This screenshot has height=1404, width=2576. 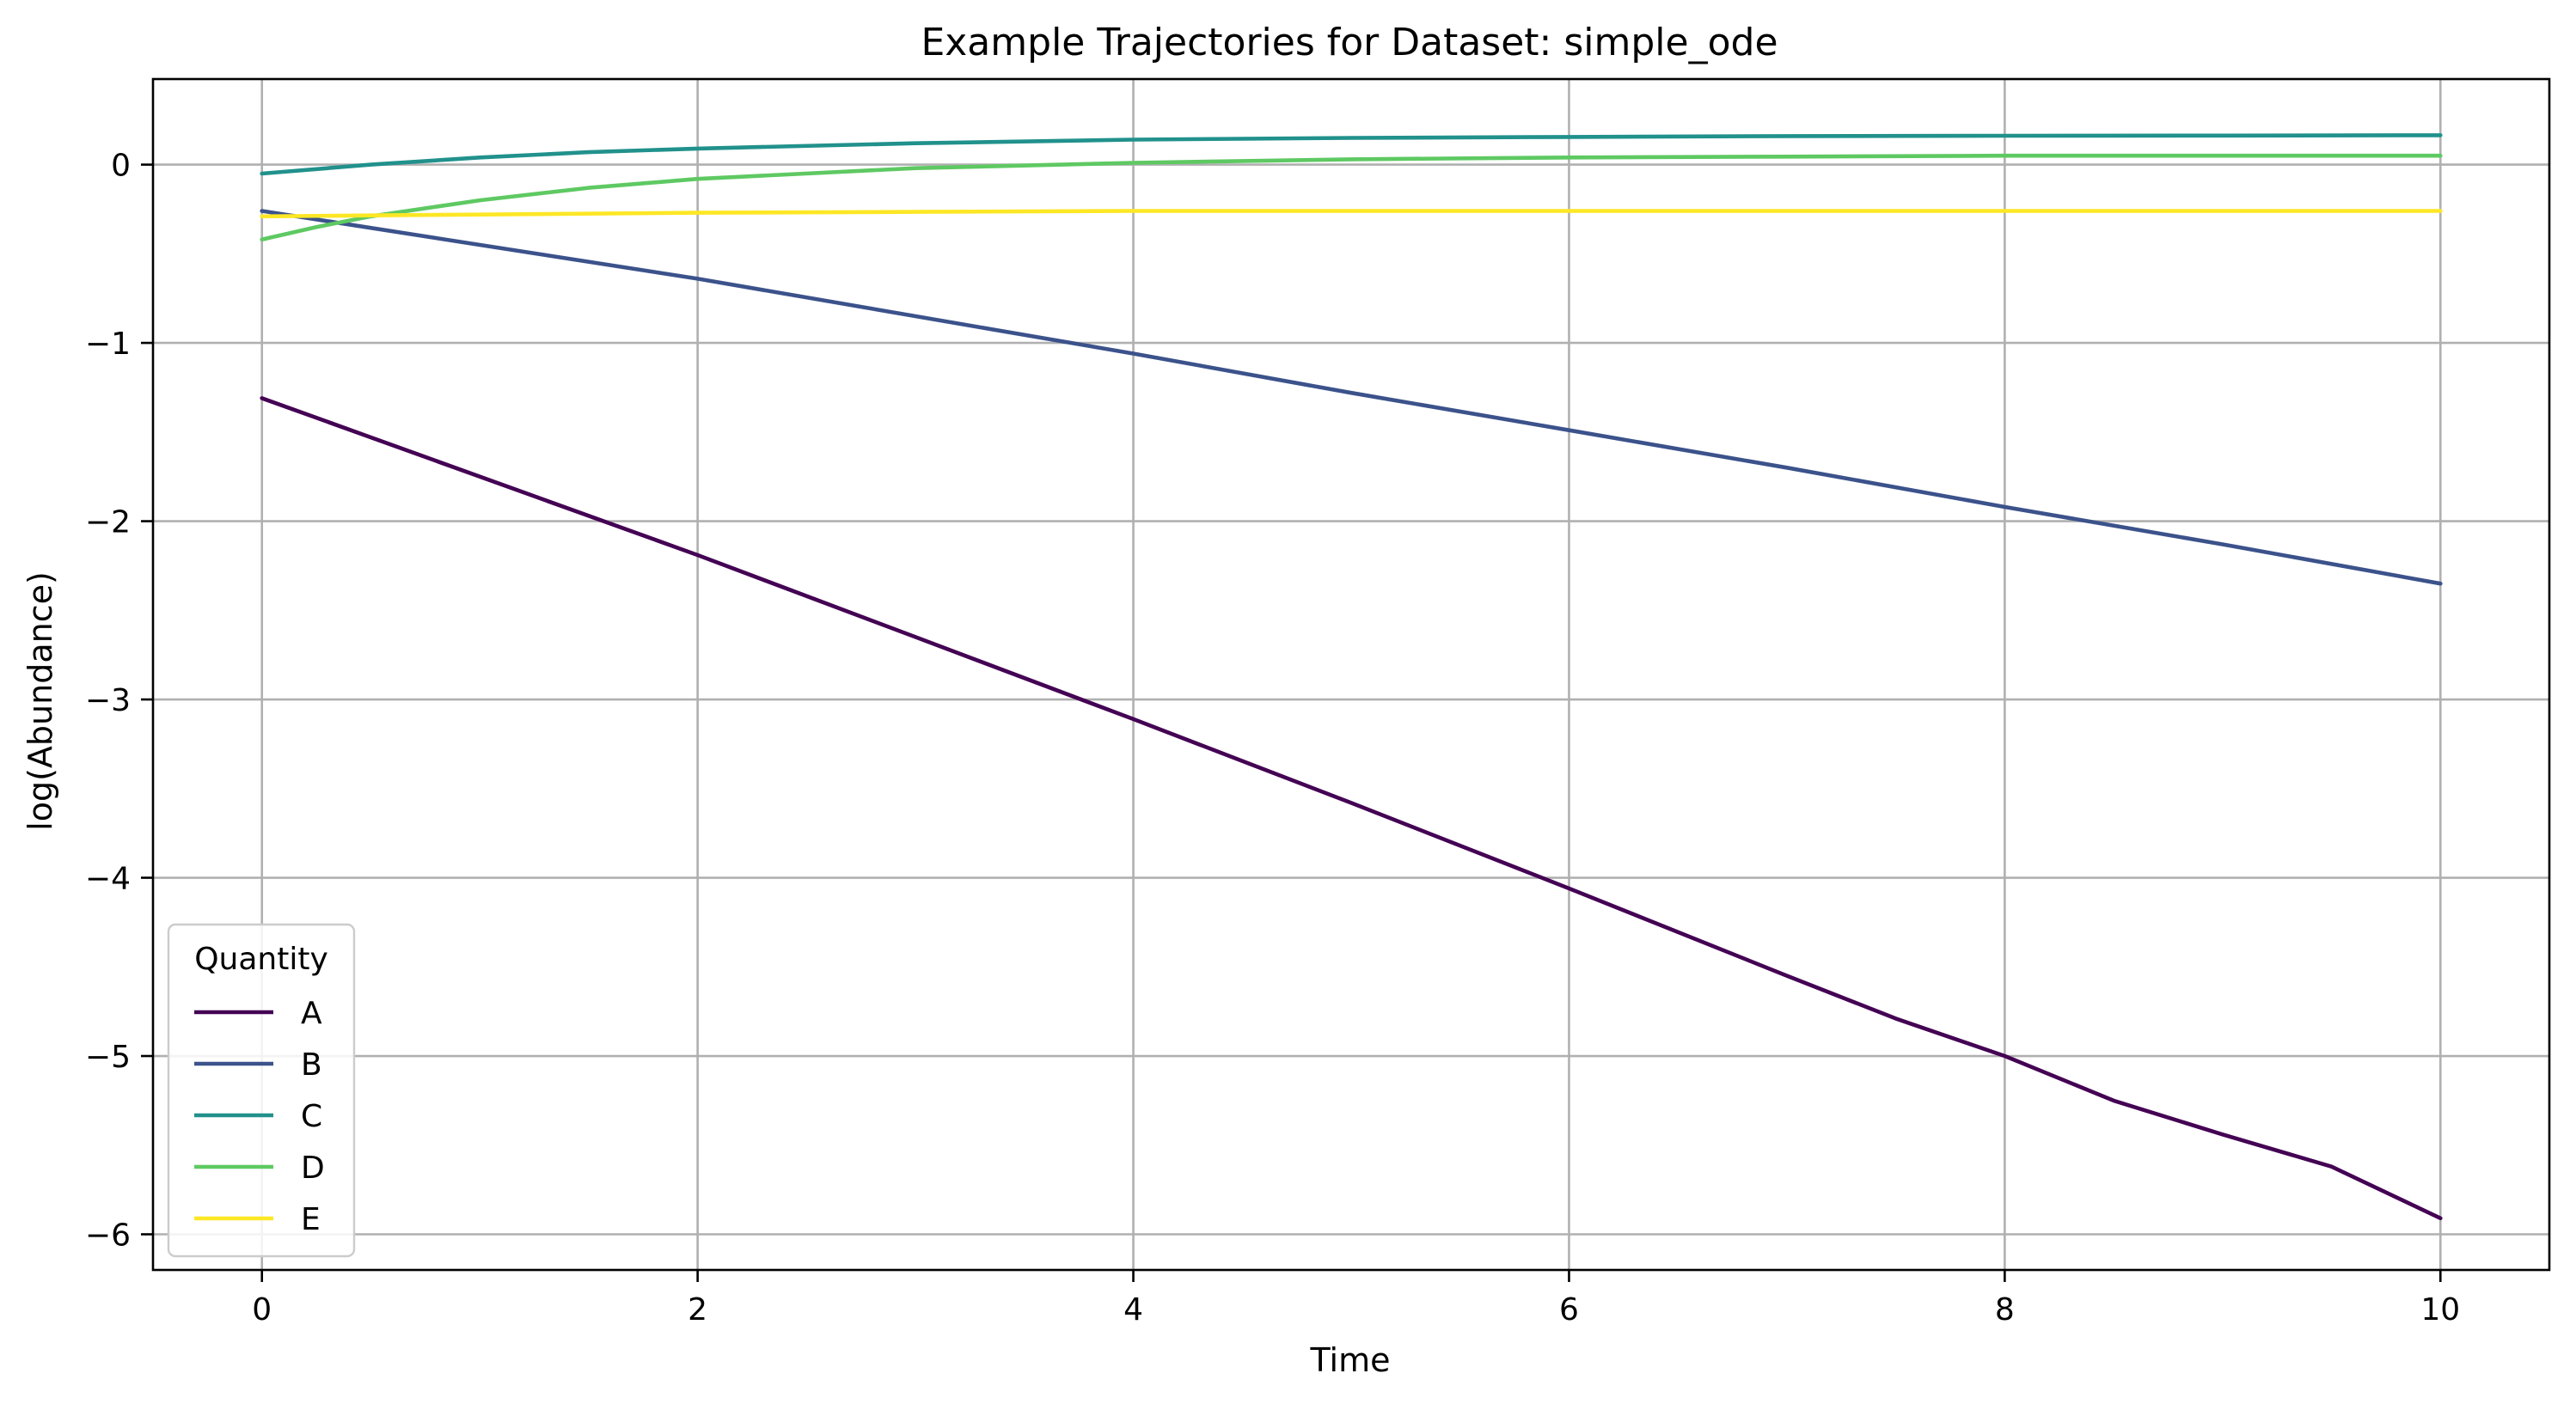 What do you see at coordinates (40, 701) in the screenshot?
I see `y-axis-label: log(Abundance)` at bounding box center [40, 701].